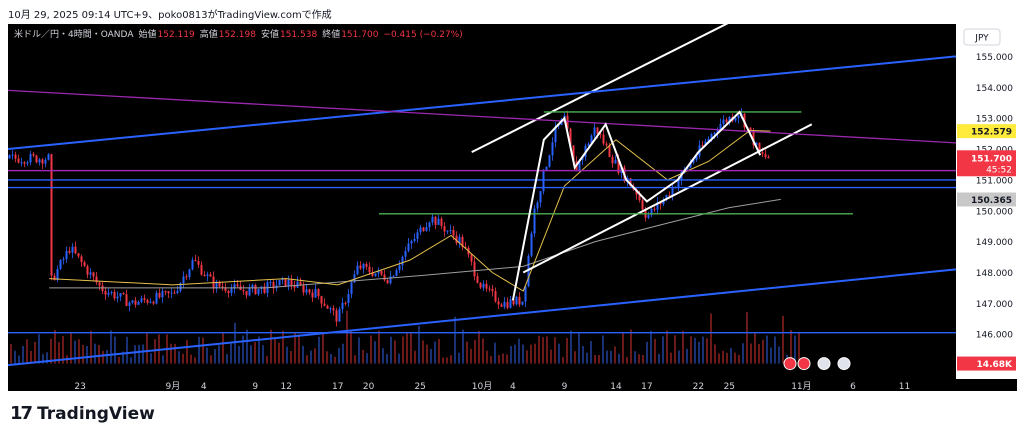 The width and height of the screenshot is (1024, 441). I want to click on tradingview-branding: 17 TradingView, so click(82, 413).